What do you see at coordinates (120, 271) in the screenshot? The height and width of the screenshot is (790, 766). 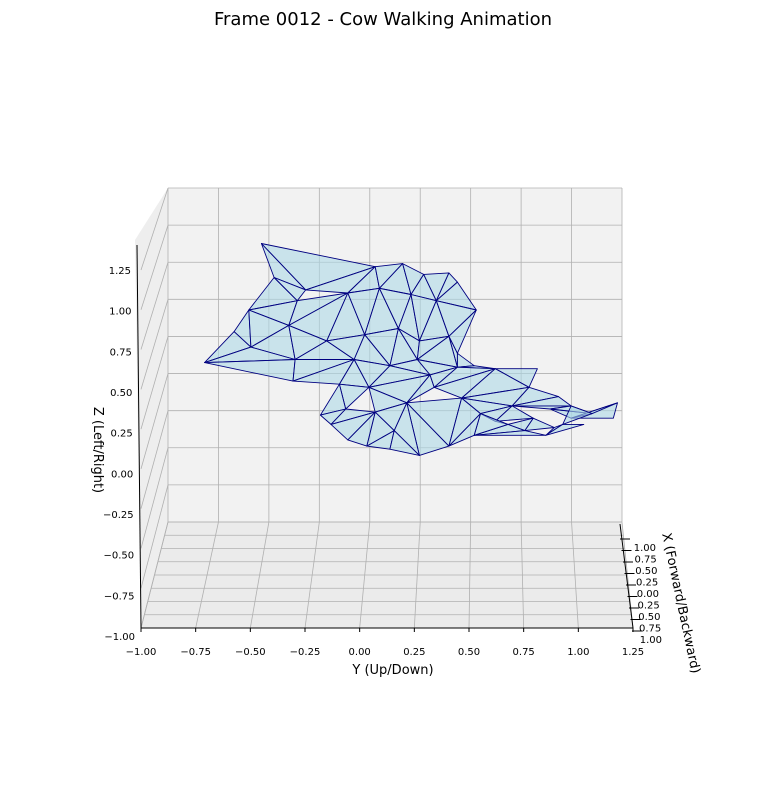 I see `z-tick-label: 1.25` at bounding box center [120, 271].